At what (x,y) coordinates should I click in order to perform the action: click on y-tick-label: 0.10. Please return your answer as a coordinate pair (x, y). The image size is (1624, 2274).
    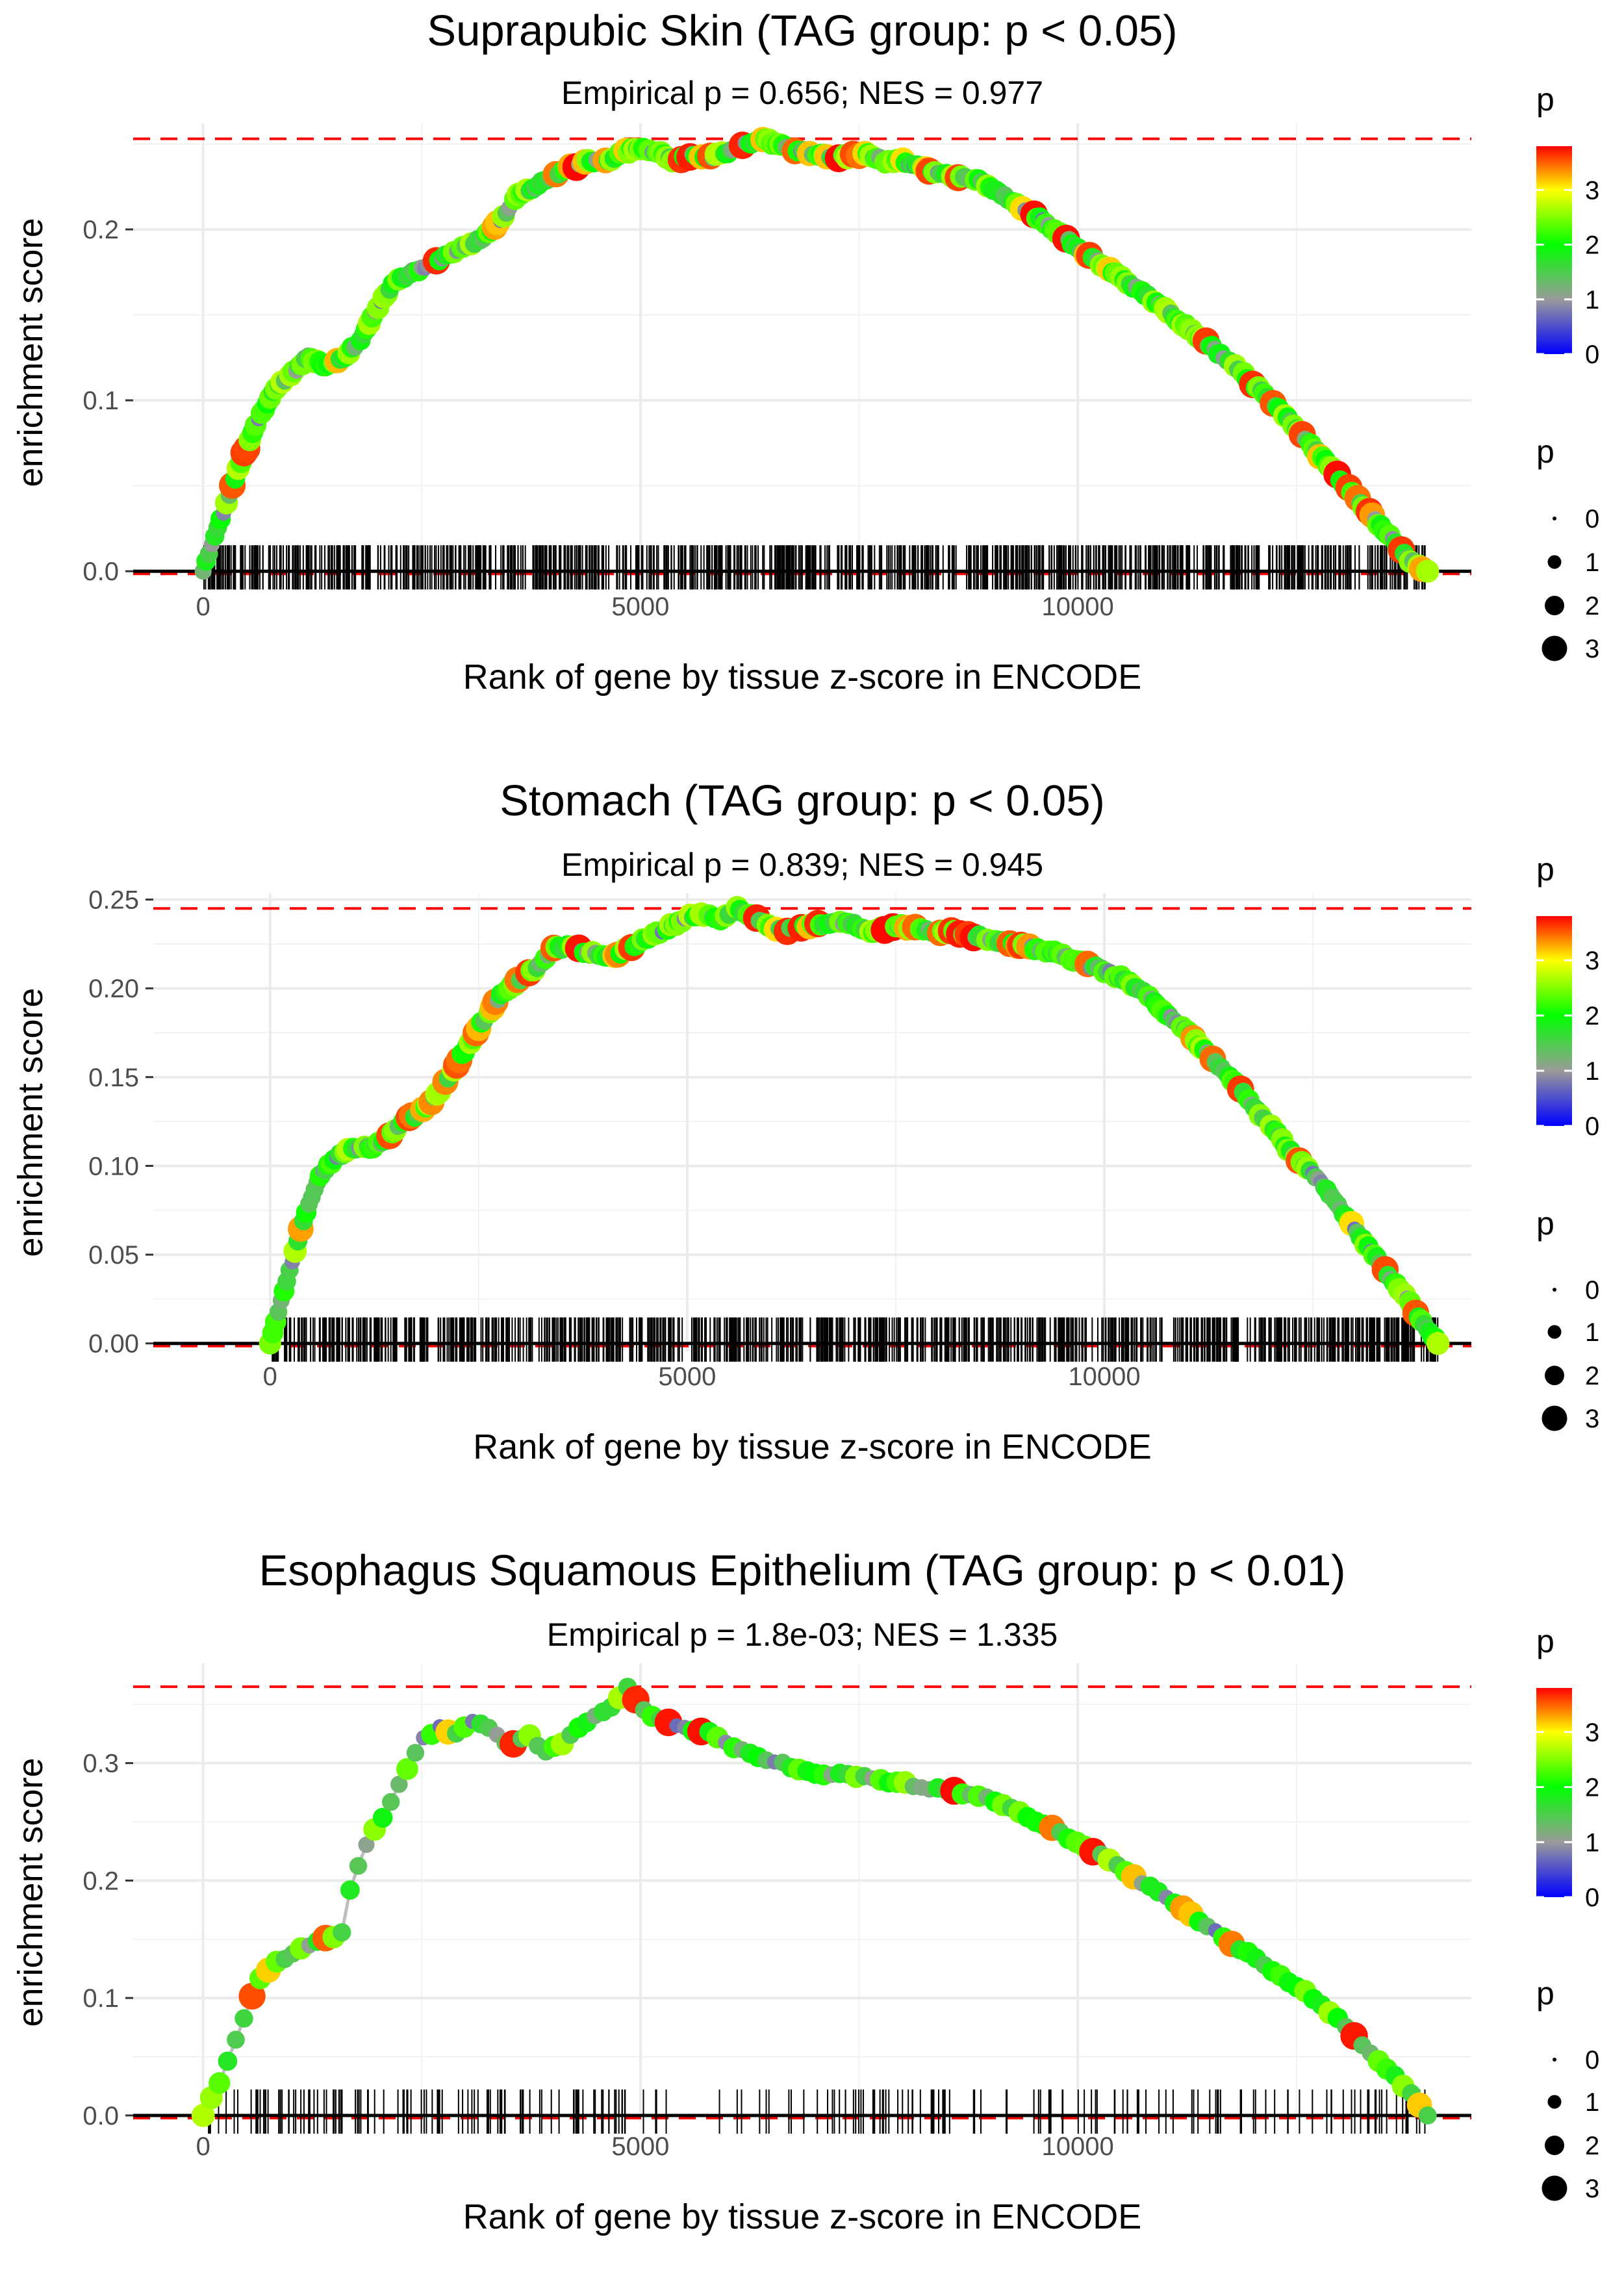
    Looking at the image, I should click on (113, 1166).